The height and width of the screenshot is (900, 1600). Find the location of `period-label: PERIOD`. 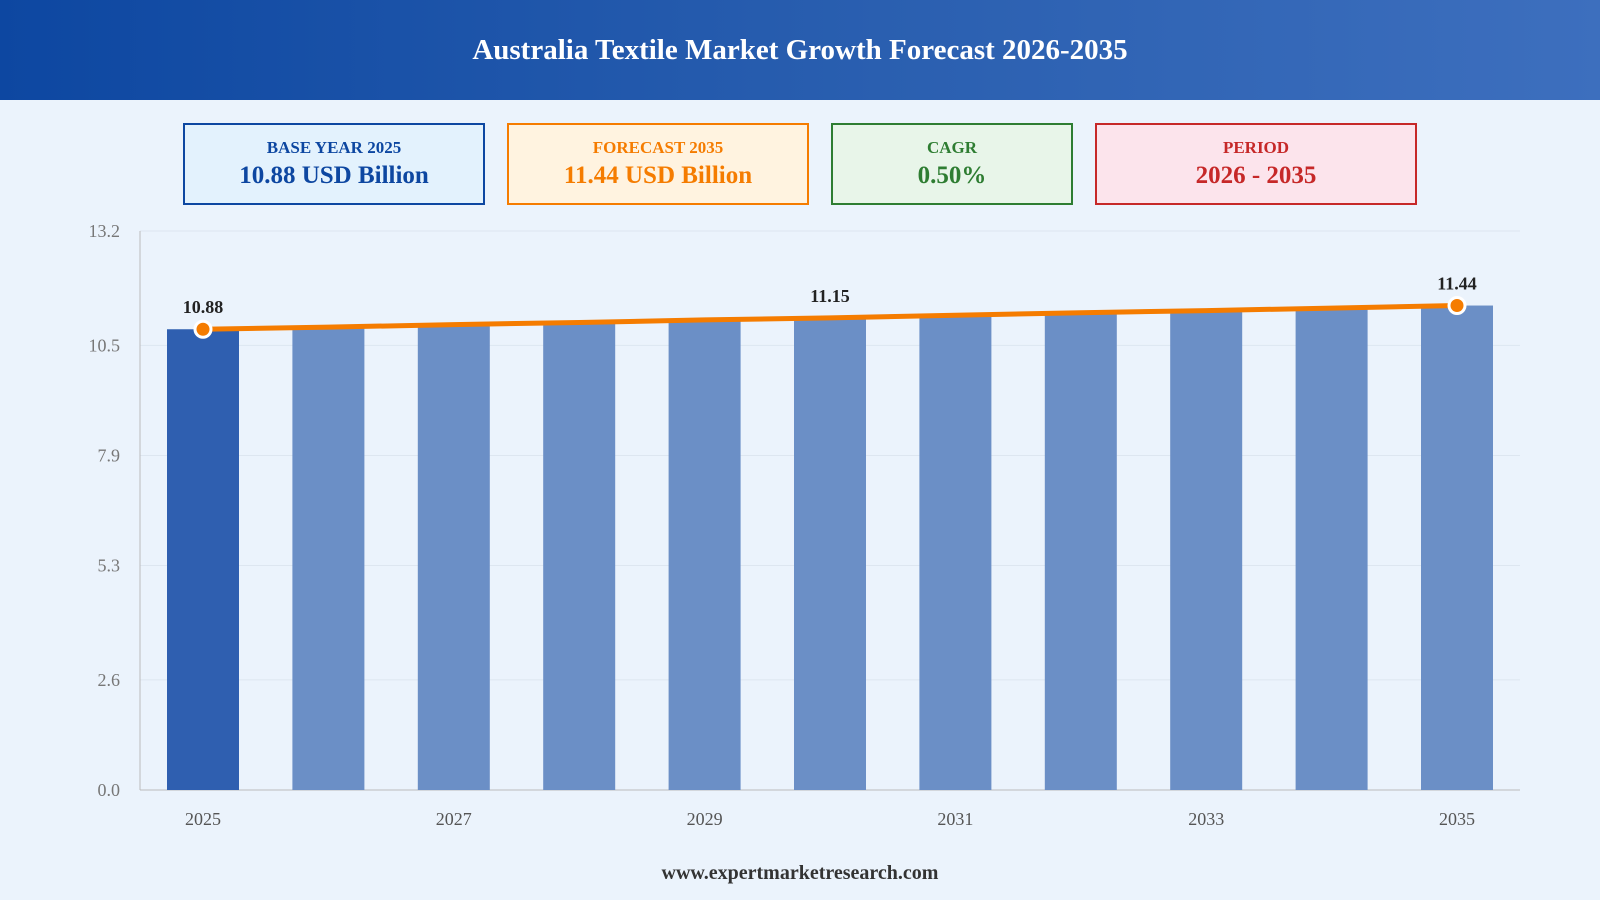

period-label: PERIOD is located at coordinates (1256, 147).